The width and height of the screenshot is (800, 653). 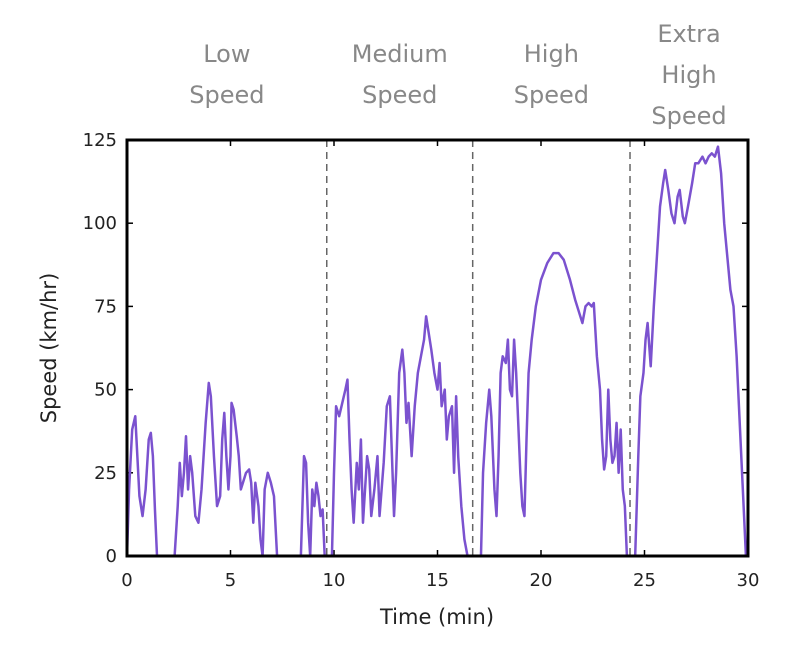 I want to click on x-tick-label: 15, so click(x=437, y=580).